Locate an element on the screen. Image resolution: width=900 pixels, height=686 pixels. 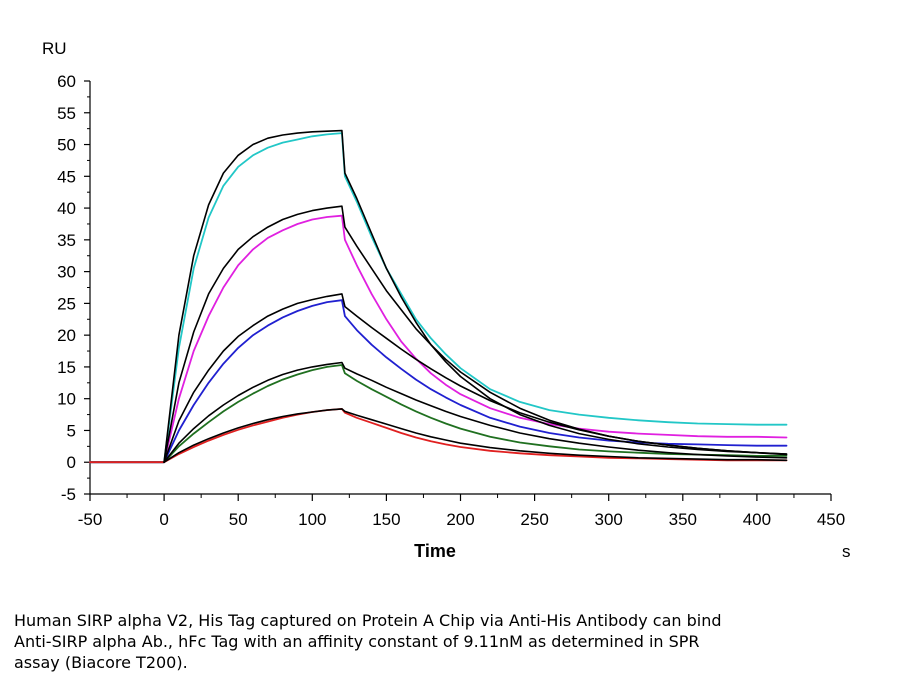
x-axis-ticks: -50 0 50 100 150 200 250 300 350 400 450 is located at coordinates (461, 511).